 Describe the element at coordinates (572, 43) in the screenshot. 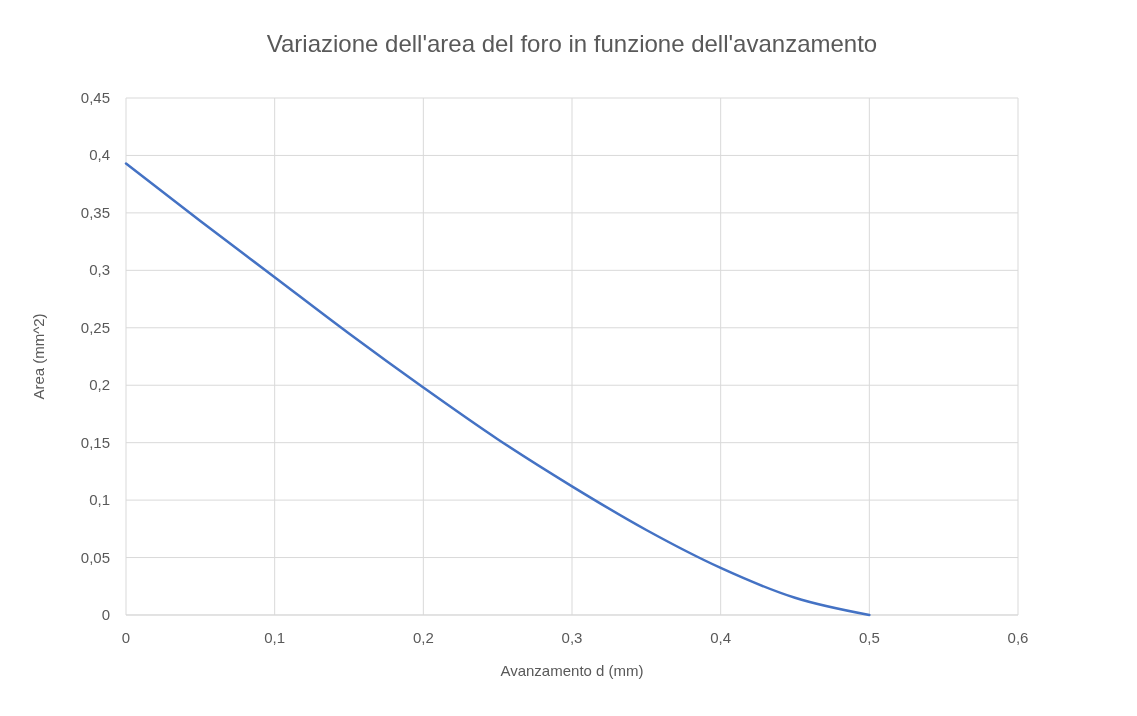

I see `chart-title: Variazione dell'area del foro in funzione dell'avanzamento` at that location.